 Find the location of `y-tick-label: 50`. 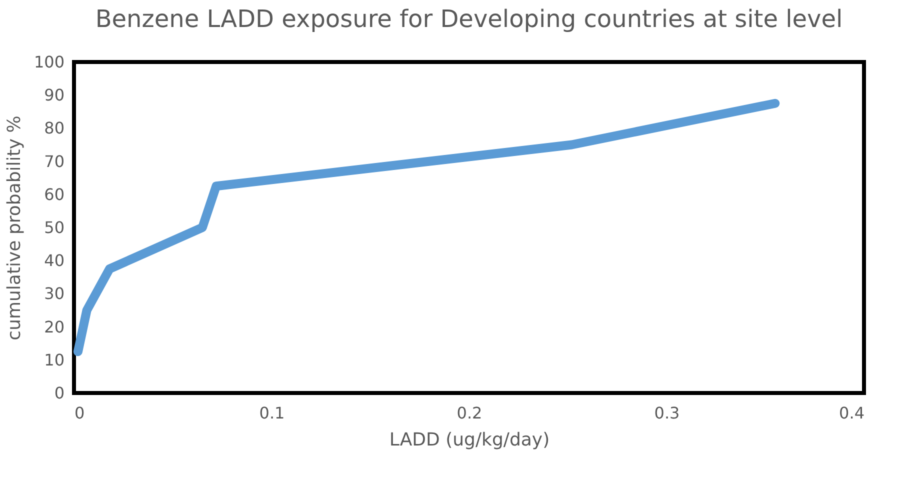

y-tick-label: 50 is located at coordinates (54, 227).